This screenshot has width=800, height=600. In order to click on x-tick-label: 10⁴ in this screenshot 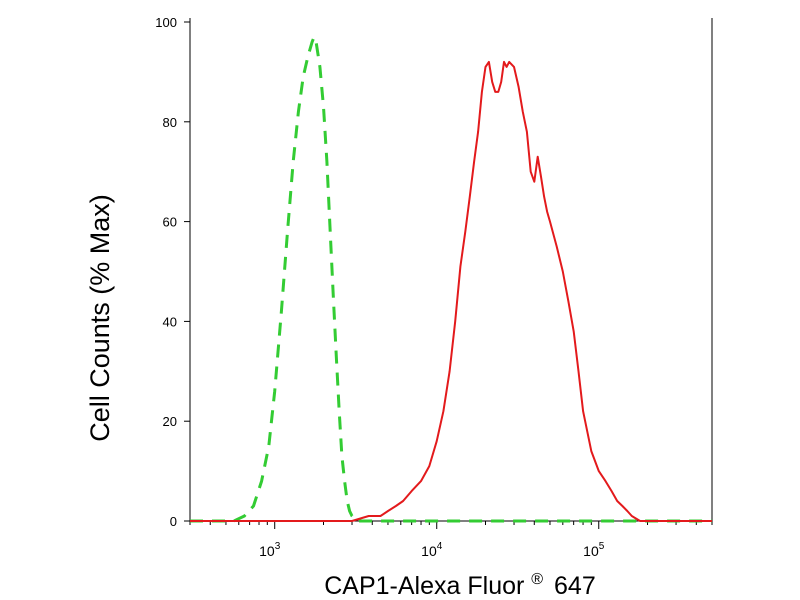, I will do `click(432, 550)`.